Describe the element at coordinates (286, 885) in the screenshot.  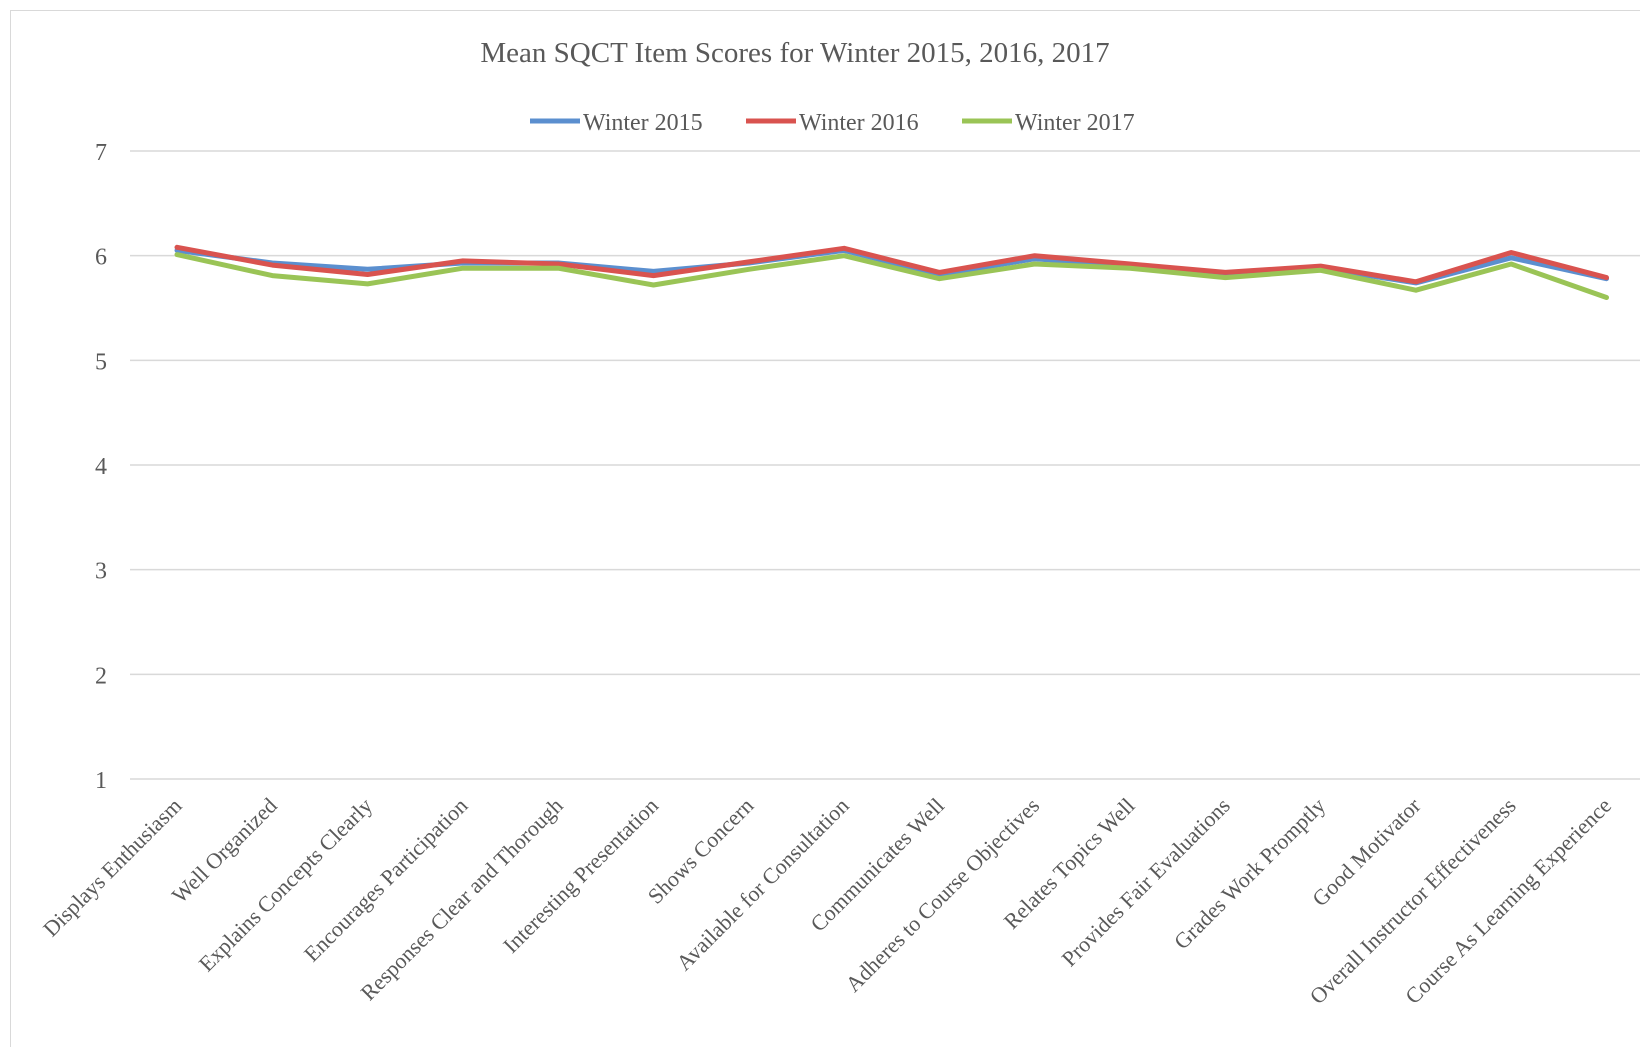
I see `x-category-label: Explains Concepts Clearly` at that location.